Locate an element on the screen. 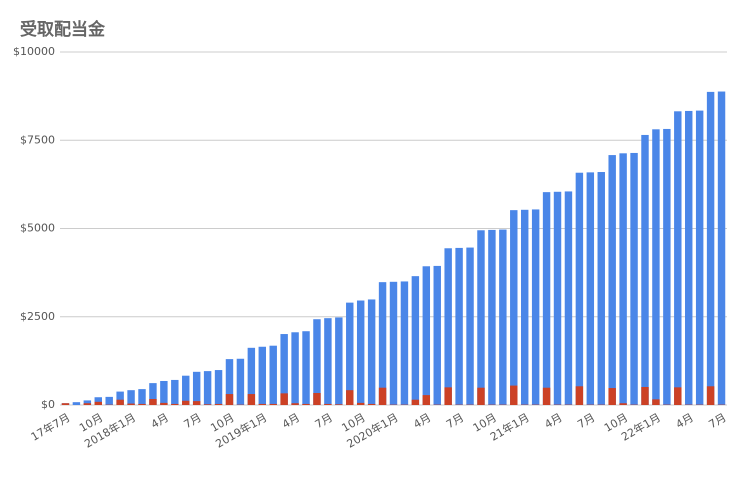 The image size is (731, 489). x-tick-label: 17年7月 is located at coordinates (50, 427).